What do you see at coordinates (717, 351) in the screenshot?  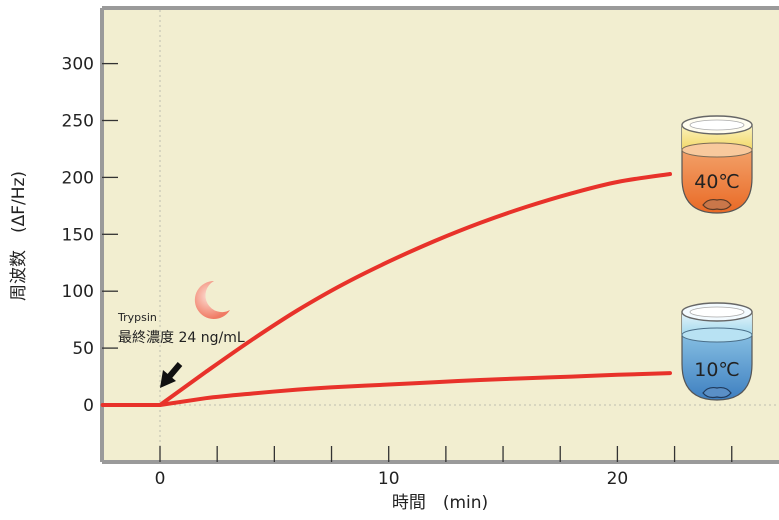 I see `cold-cup-icon` at bounding box center [717, 351].